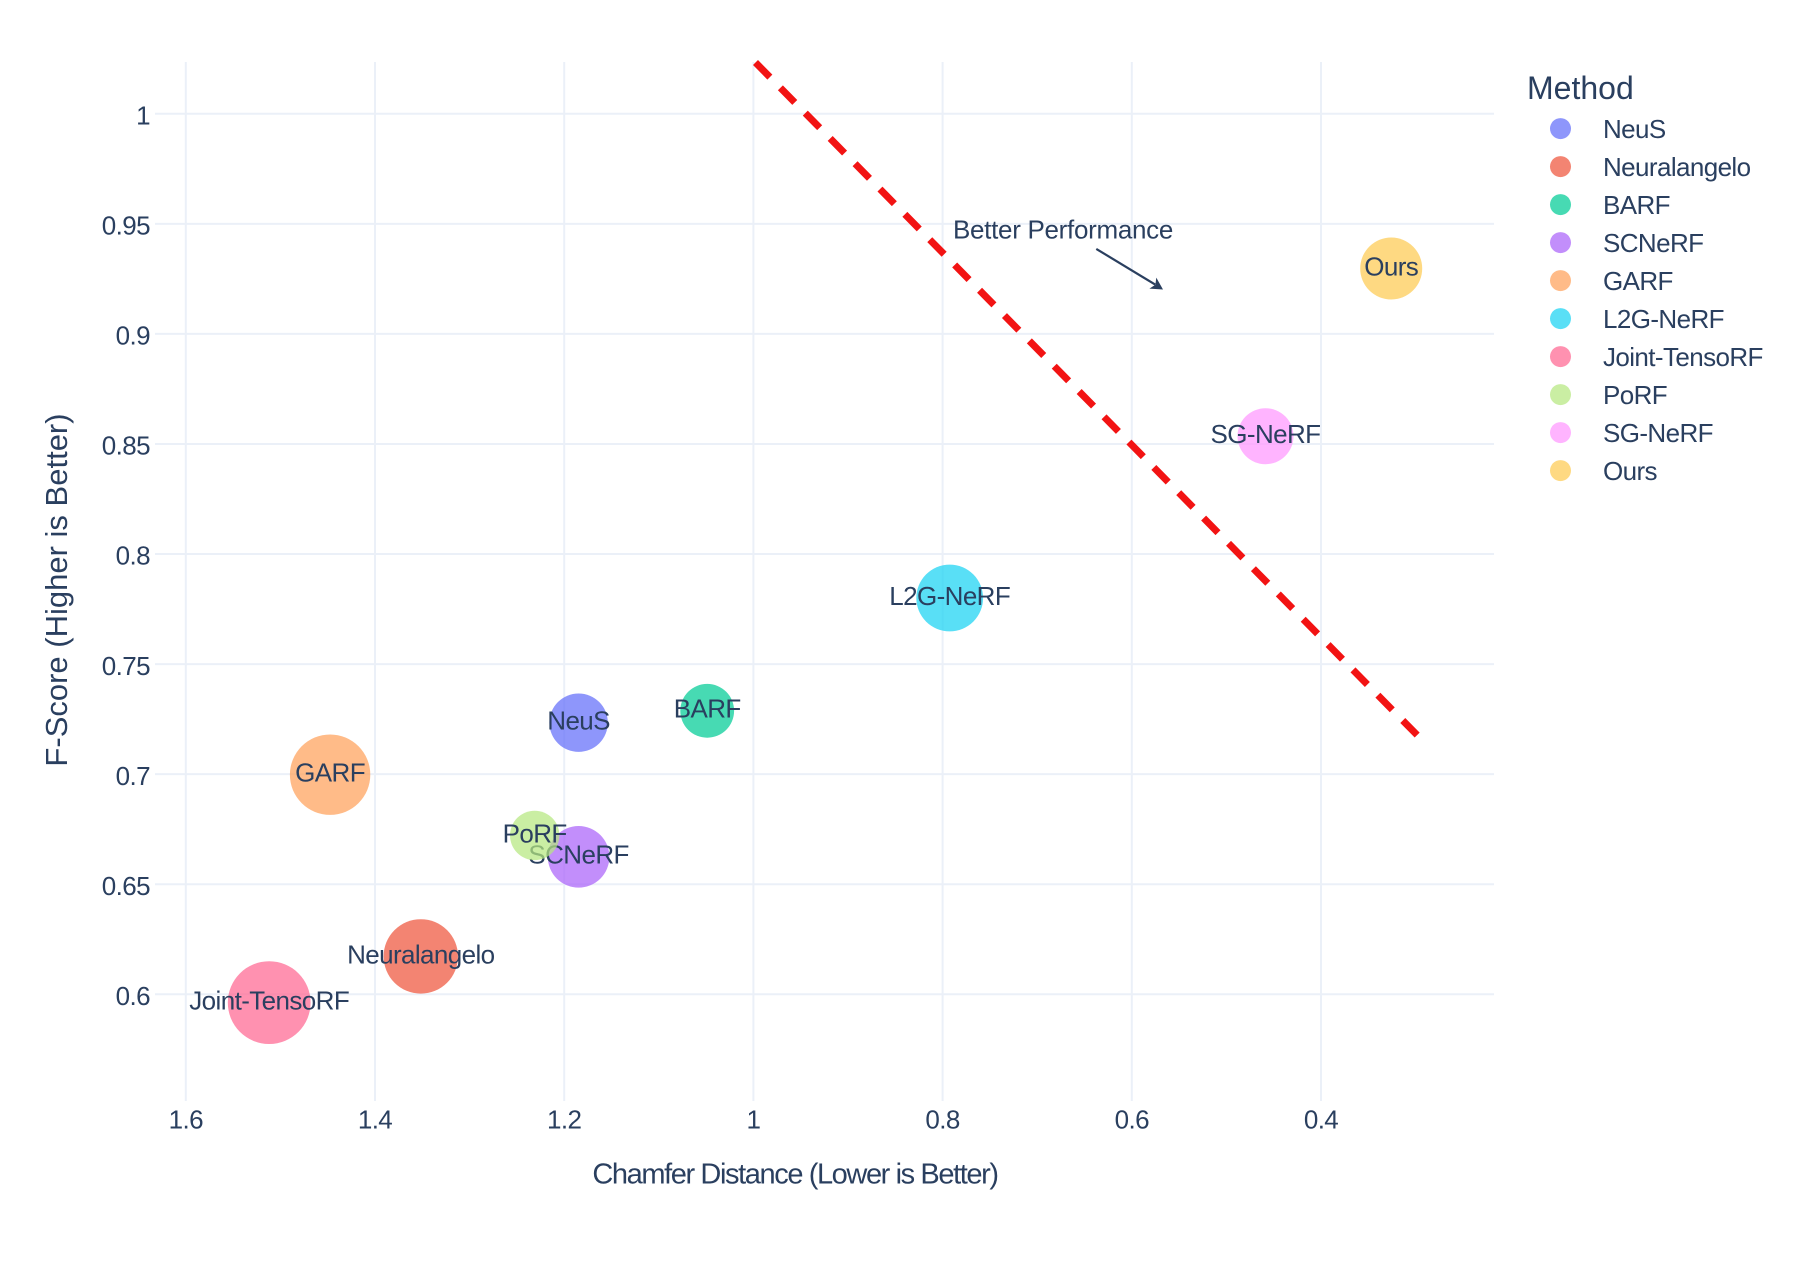  What do you see at coordinates (564, 1119) in the screenshot?
I see `svg-text: 1.2` at bounding box center [564, 1119].